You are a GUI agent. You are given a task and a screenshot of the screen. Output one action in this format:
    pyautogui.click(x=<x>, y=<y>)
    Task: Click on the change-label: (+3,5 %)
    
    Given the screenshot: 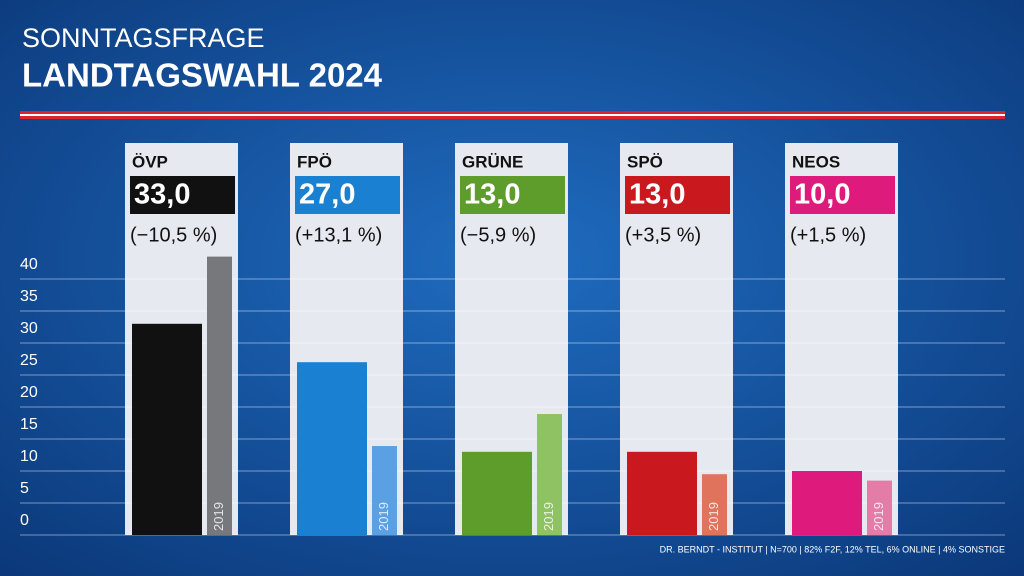 What is the action you would take?
    pyautogui.click(x=663, y=235)
    